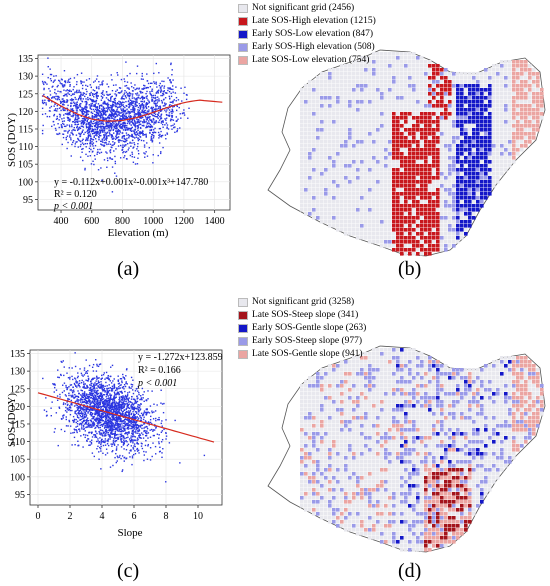  What do you see at coordinates (75, 194) in the screenshot?
I see `r-squared: R² = 0.120` at bounding box center [75, 194].